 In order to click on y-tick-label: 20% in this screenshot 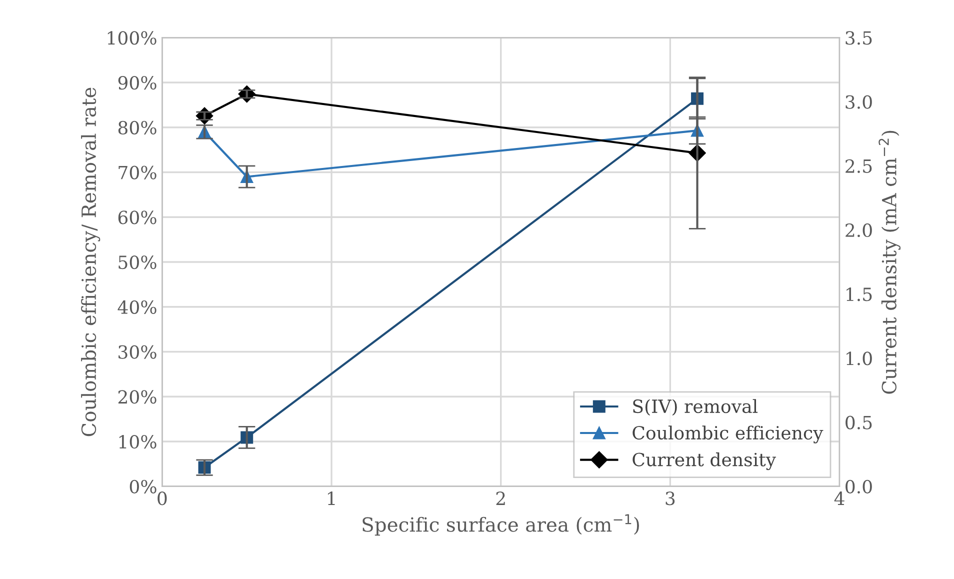, I will do `click(137, 397)`.